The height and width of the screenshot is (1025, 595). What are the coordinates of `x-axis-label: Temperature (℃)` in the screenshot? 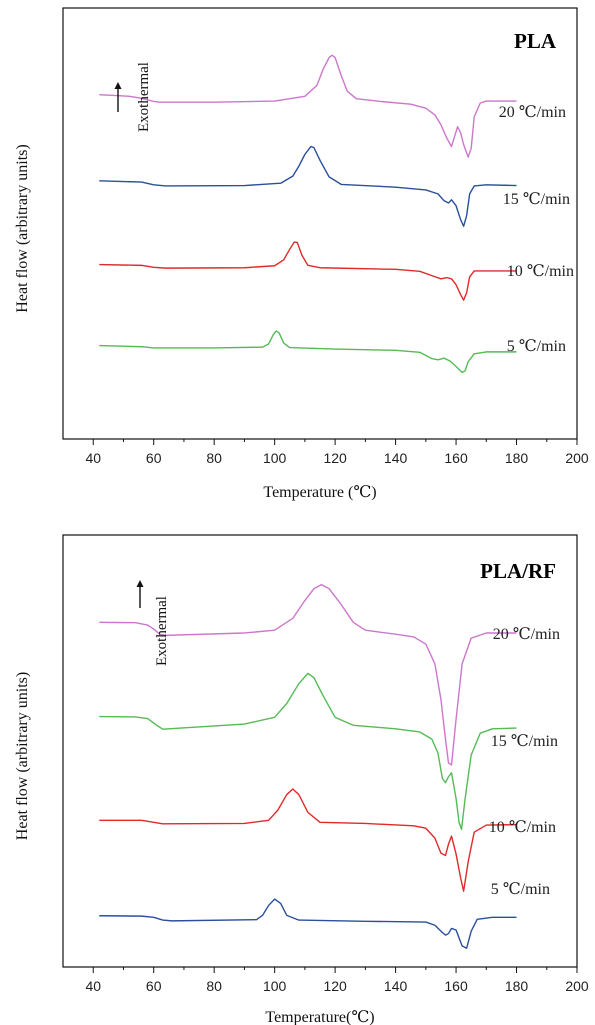 It's located at (319, 492).